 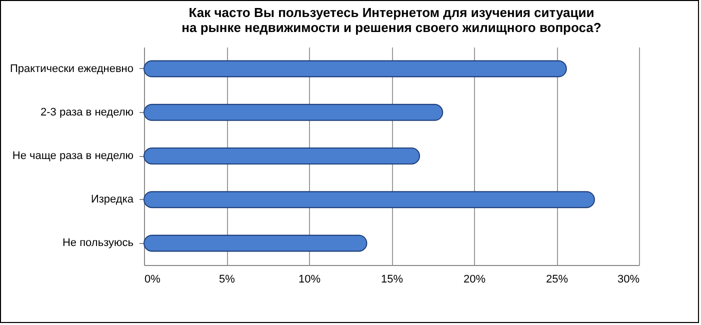 What do you see at coordinates (112, 200) in the screenshot?
I see `y-tick-label: Изредка` at bounding box center [112, 200].